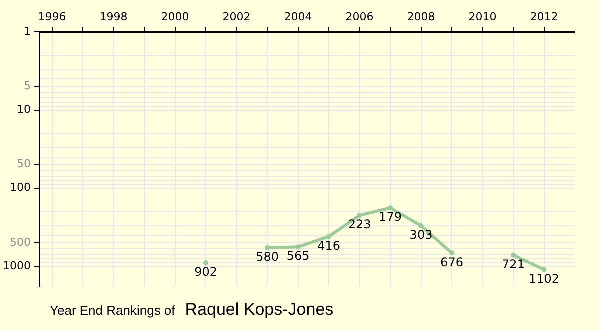 The height and width of the screenshot is (330, 600). I want to click on y-tick-label: 1000, so click(16, 265).